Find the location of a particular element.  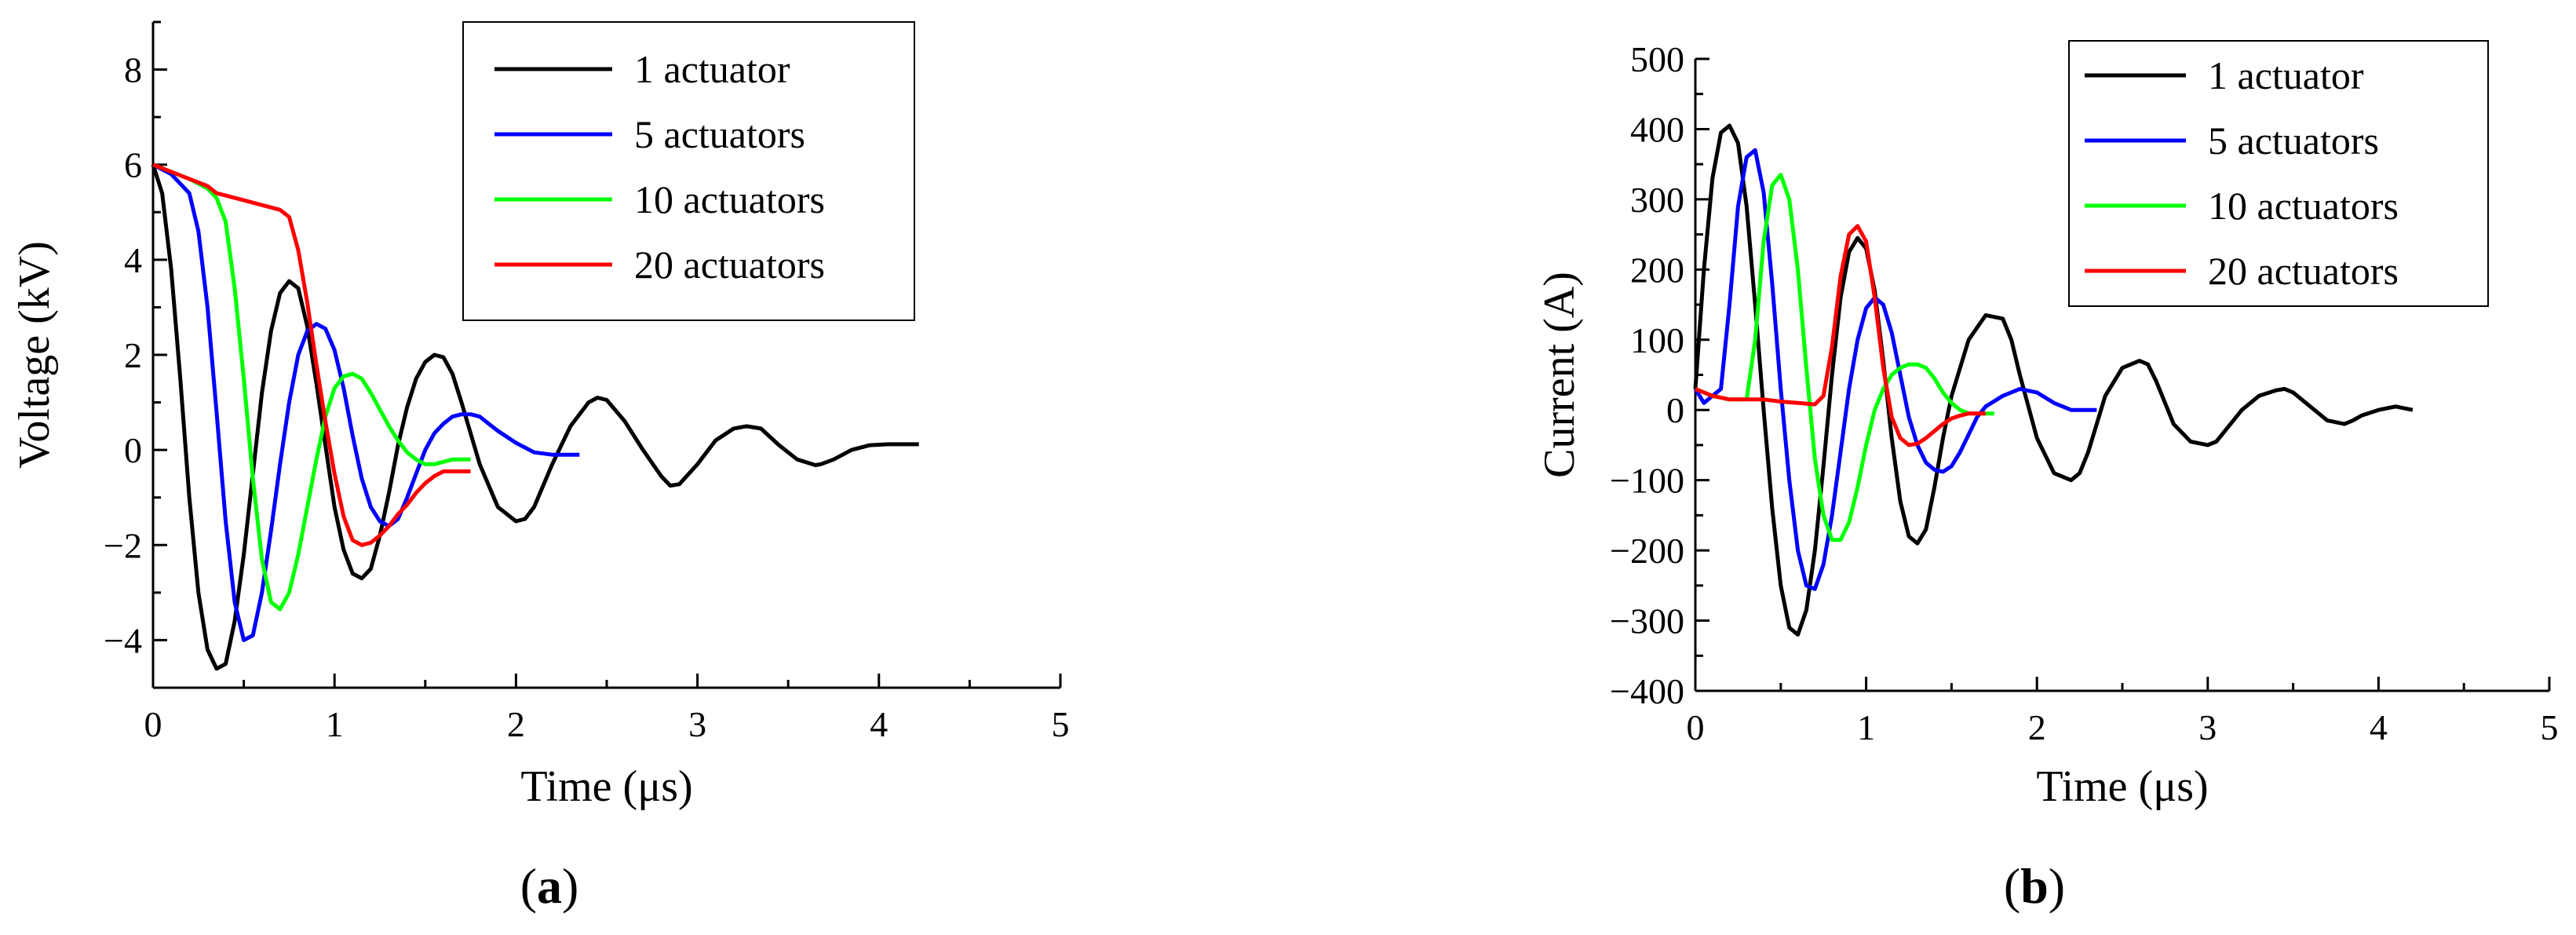

y-tick-label: 500 is located at coordinates (1657, 59).